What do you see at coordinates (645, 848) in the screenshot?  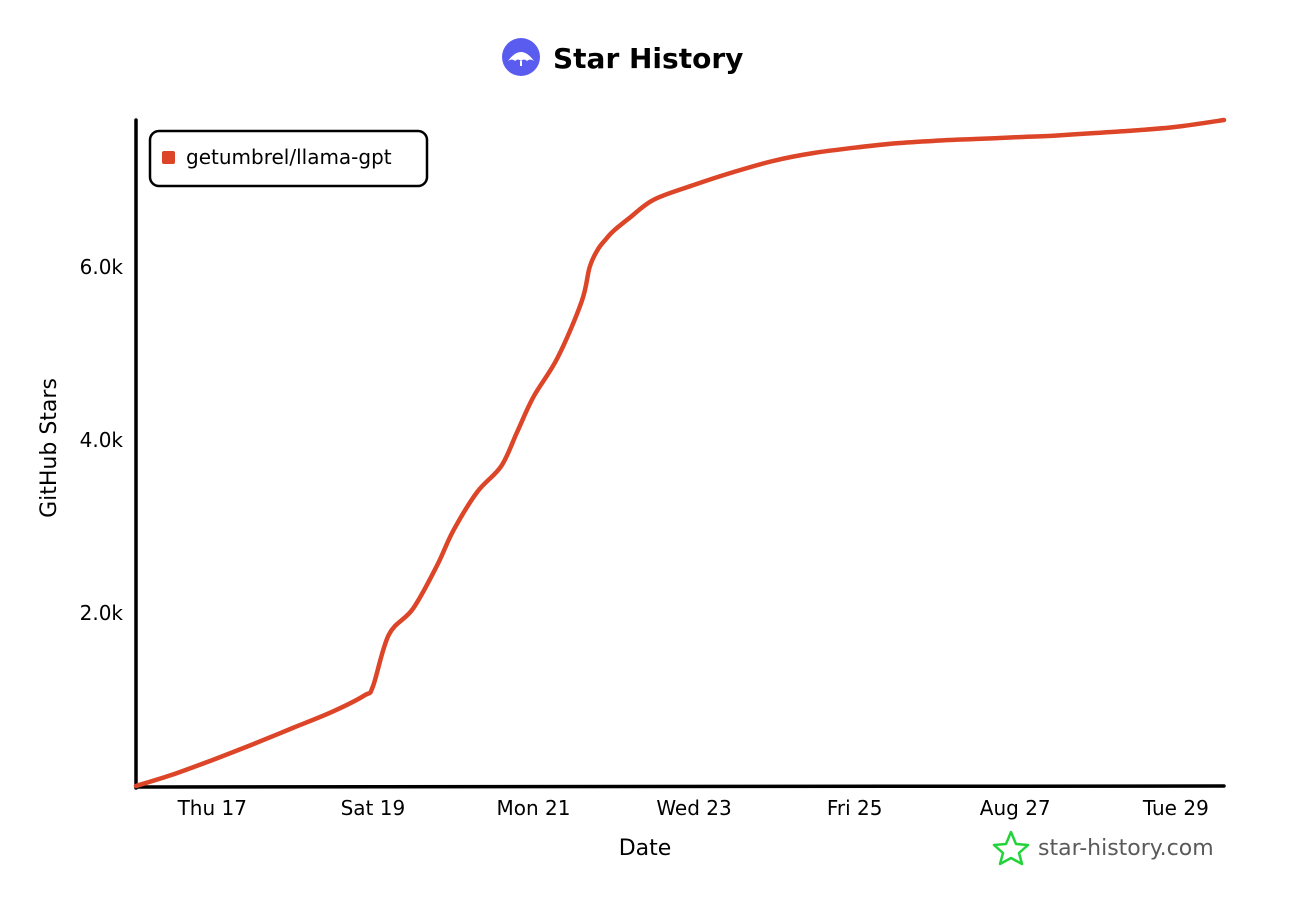 I see `x-axis-label: Date` at bounding box center [645, 848].